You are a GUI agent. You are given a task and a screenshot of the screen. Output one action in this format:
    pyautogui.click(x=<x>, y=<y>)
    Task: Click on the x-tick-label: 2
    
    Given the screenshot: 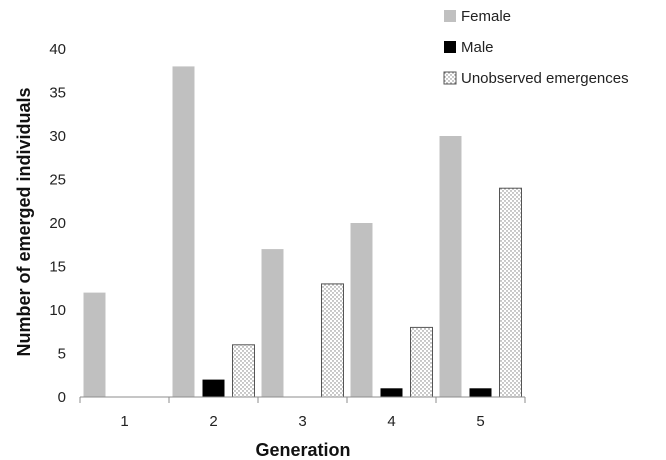 What is the action you would take?
    pyautogui.click(x=213, y=421)
    